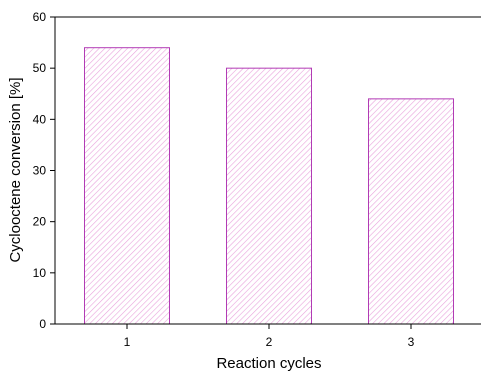 The height and width of the screenshot is (371, 481). I want to click on y-tick-label: 0, so click(42, 324).